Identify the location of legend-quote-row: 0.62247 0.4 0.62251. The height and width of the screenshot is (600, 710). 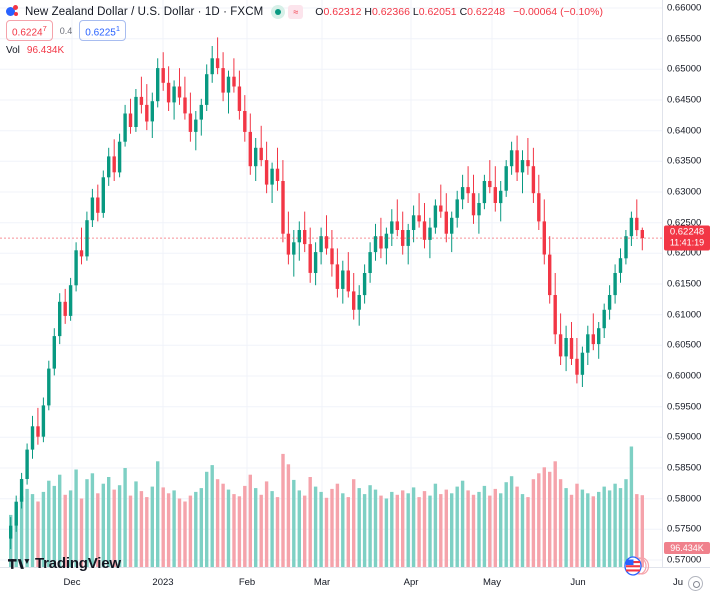
(304, 30).